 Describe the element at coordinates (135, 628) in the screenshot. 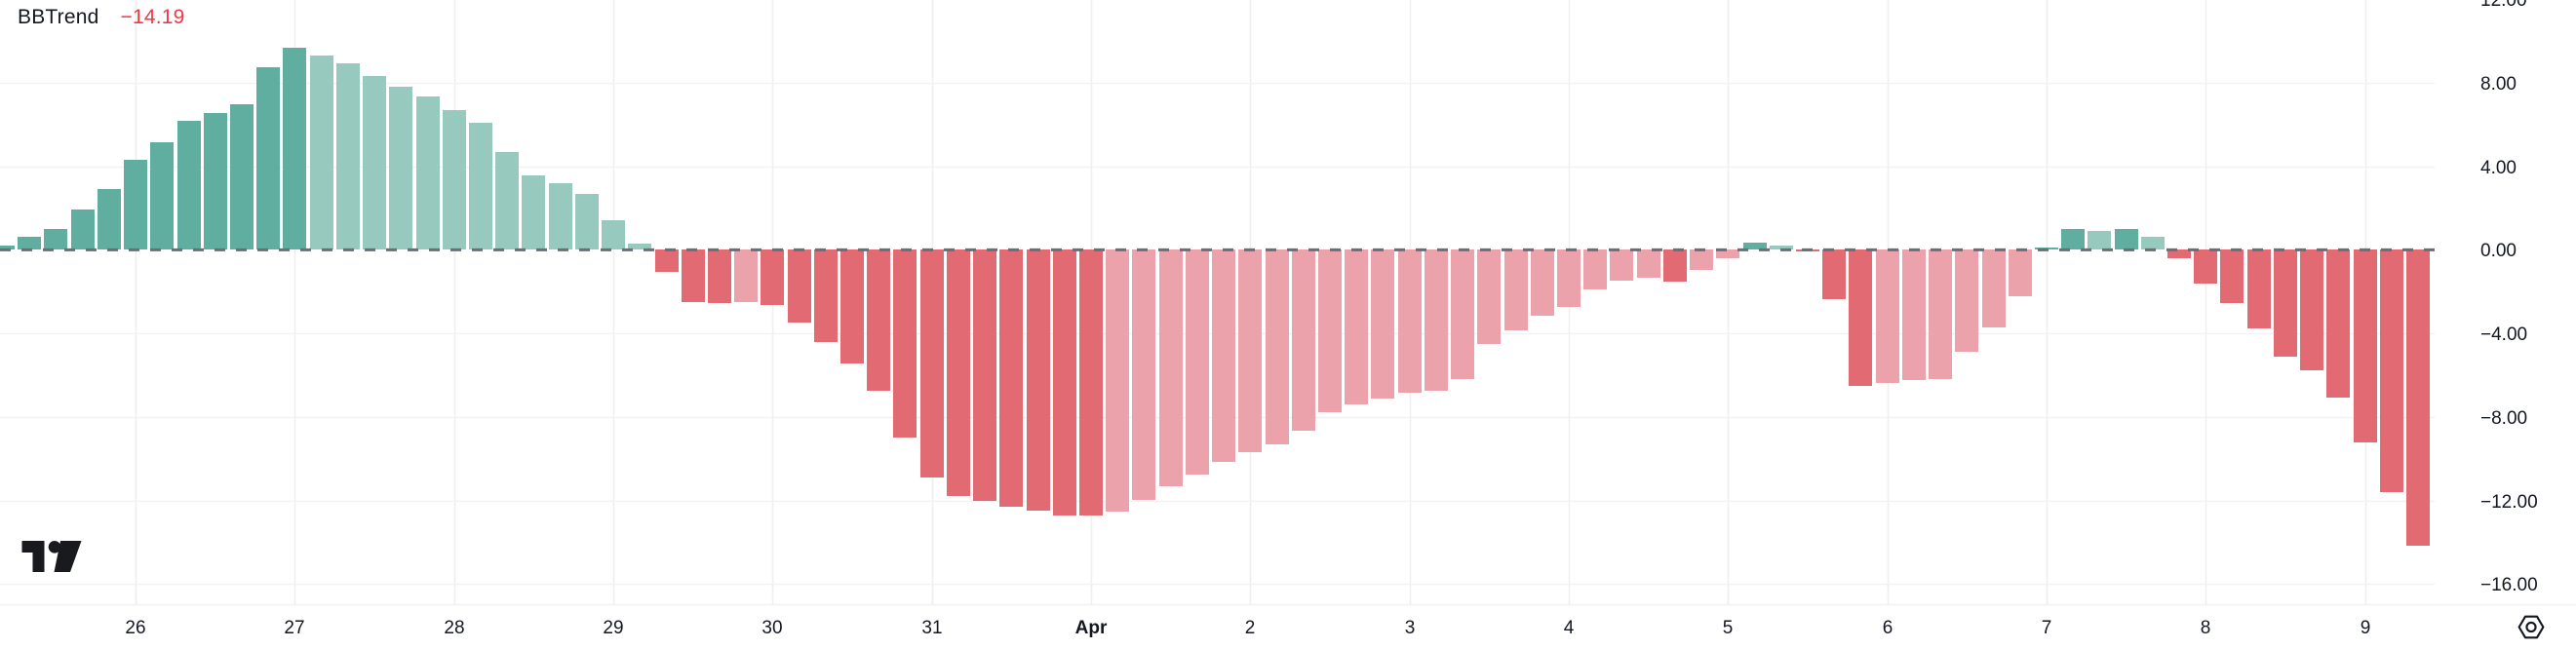

I see `time-axis-tick-label: 26` at that location.